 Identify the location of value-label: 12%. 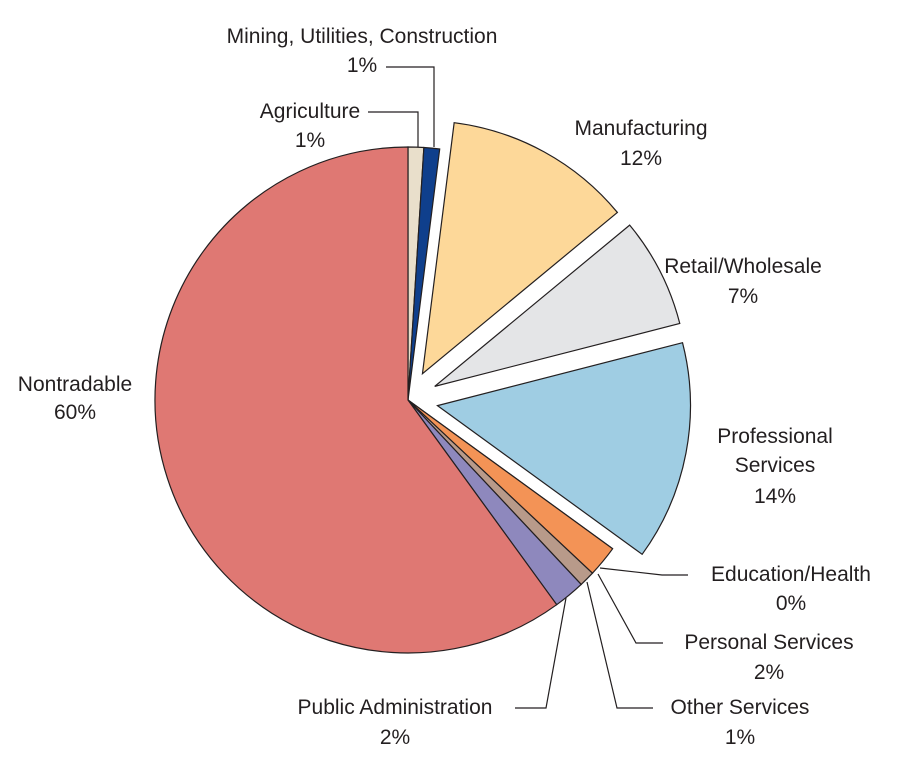
(641, 158).